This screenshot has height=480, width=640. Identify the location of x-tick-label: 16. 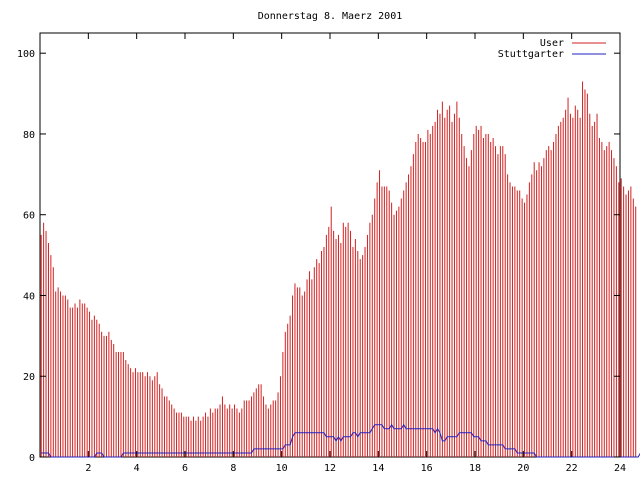
(427, 468).